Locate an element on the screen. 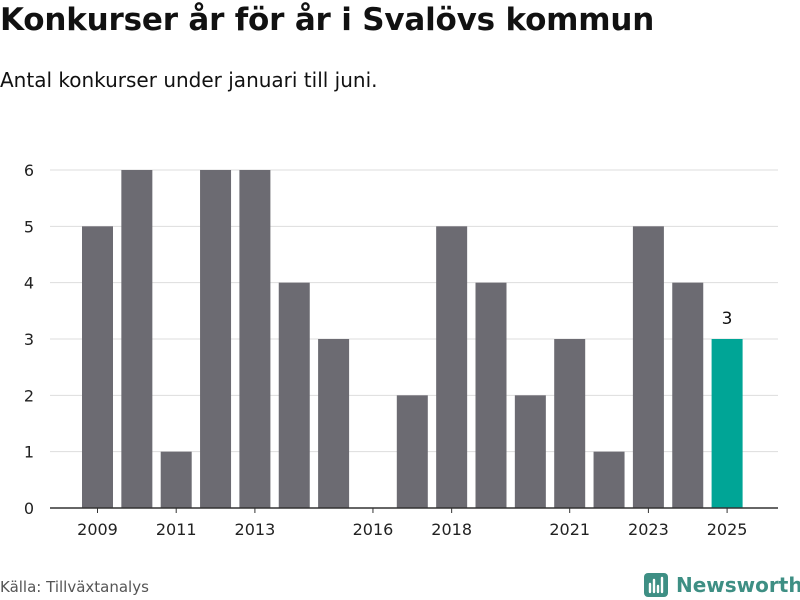 The width and height of the screenshot is (800, 600). x-tick-label: 2011 is located at coordinates (176, 529).